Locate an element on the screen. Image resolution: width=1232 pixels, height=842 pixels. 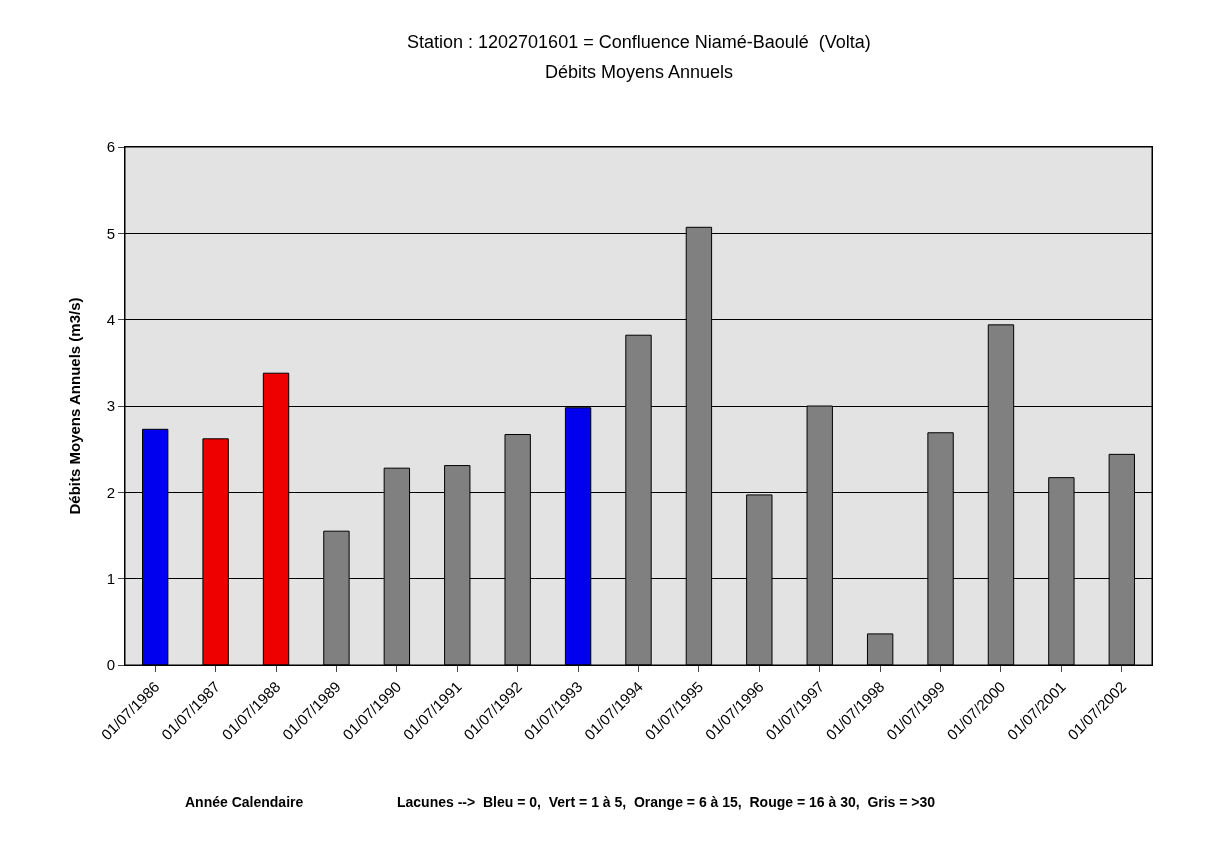
y-tick-label: 0 is located at coordinates (110, 665).